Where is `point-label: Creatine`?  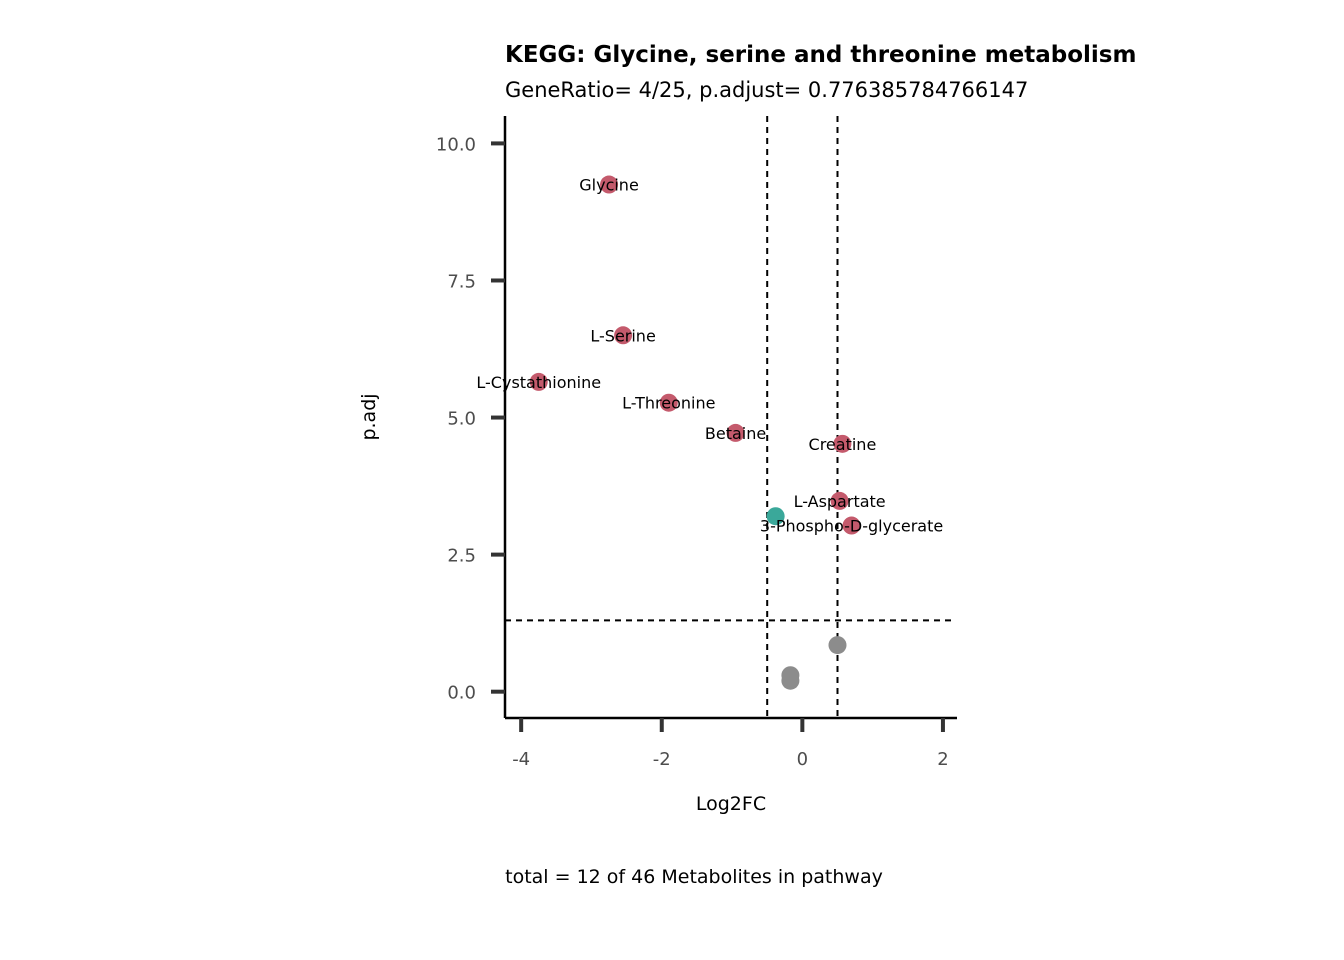 point-label: Creatine is located at coordinates (843, 444).